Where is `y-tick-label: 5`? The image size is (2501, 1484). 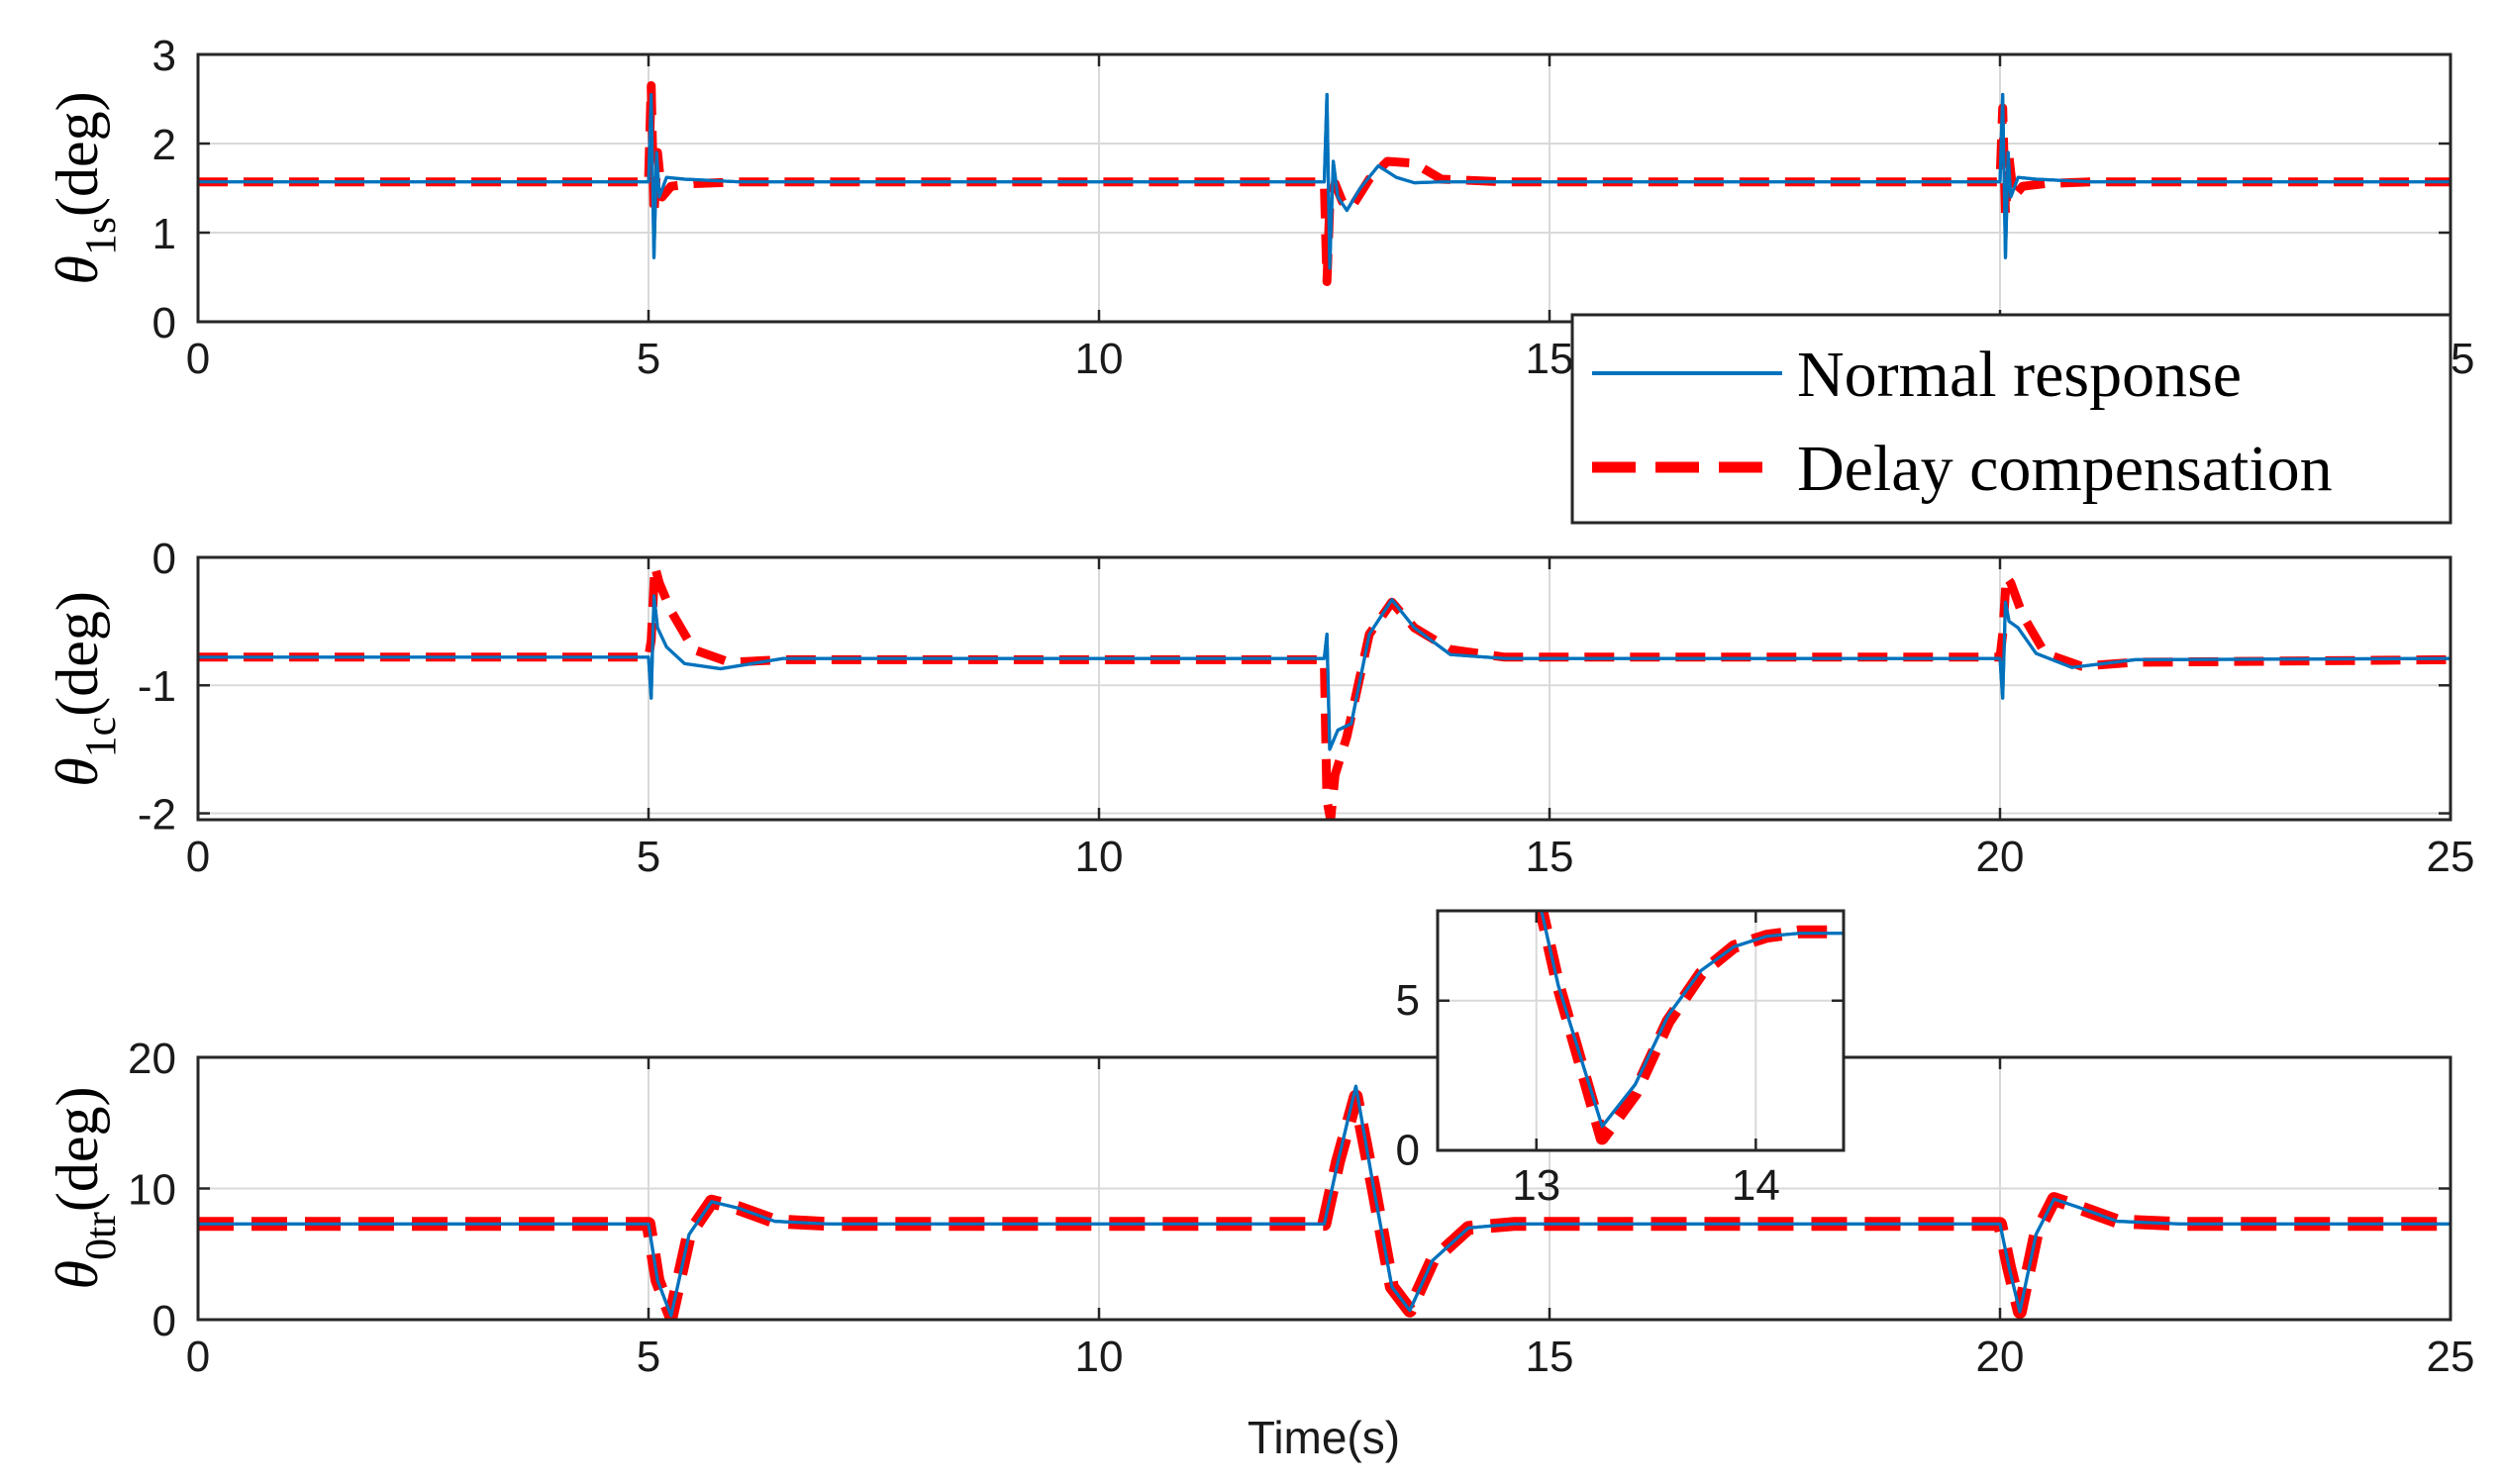 y-tick-label: 5 is located at coordinates (1408, 1000).